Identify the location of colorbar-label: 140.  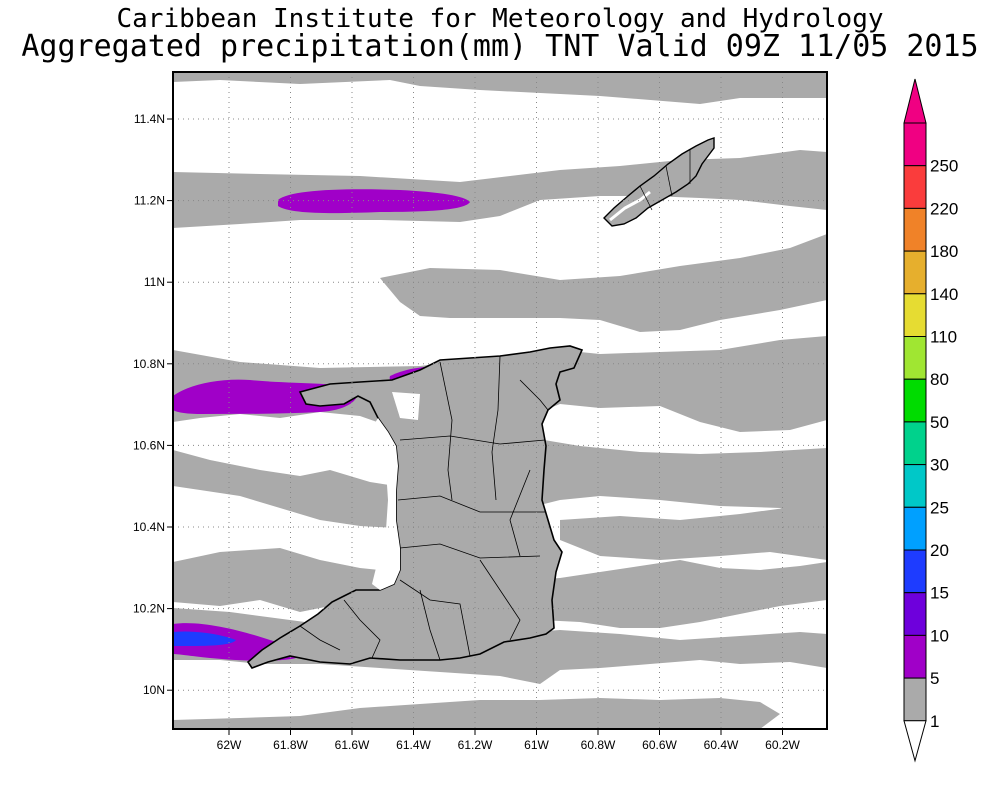
(944, 294).